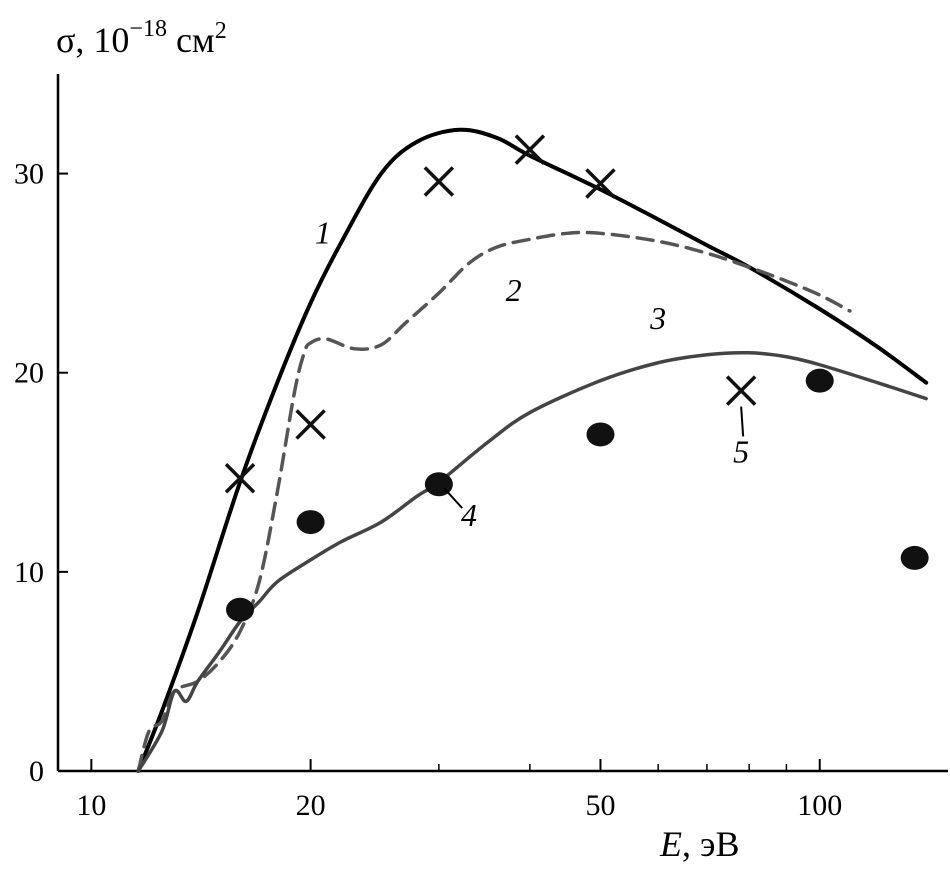 This screenshot has height=873, width=950. Describe the element at coordinates (600, 805) in the screenshot. I see `x-tick-label: 50` at that location.